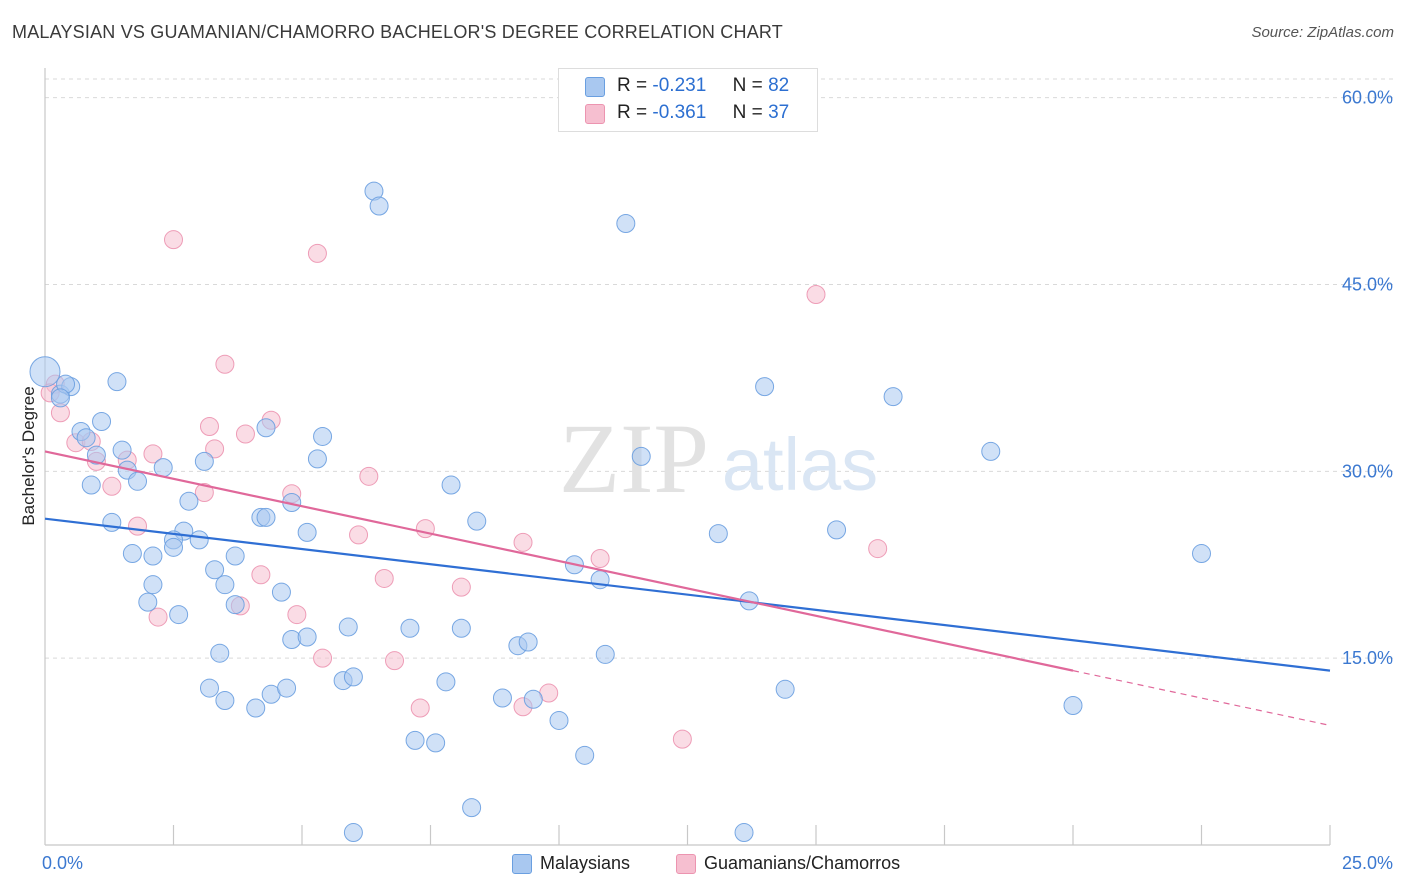  Describe the element at coordinates (595, 114) in the screenshot. I see `guamanians-swatch` at that location.